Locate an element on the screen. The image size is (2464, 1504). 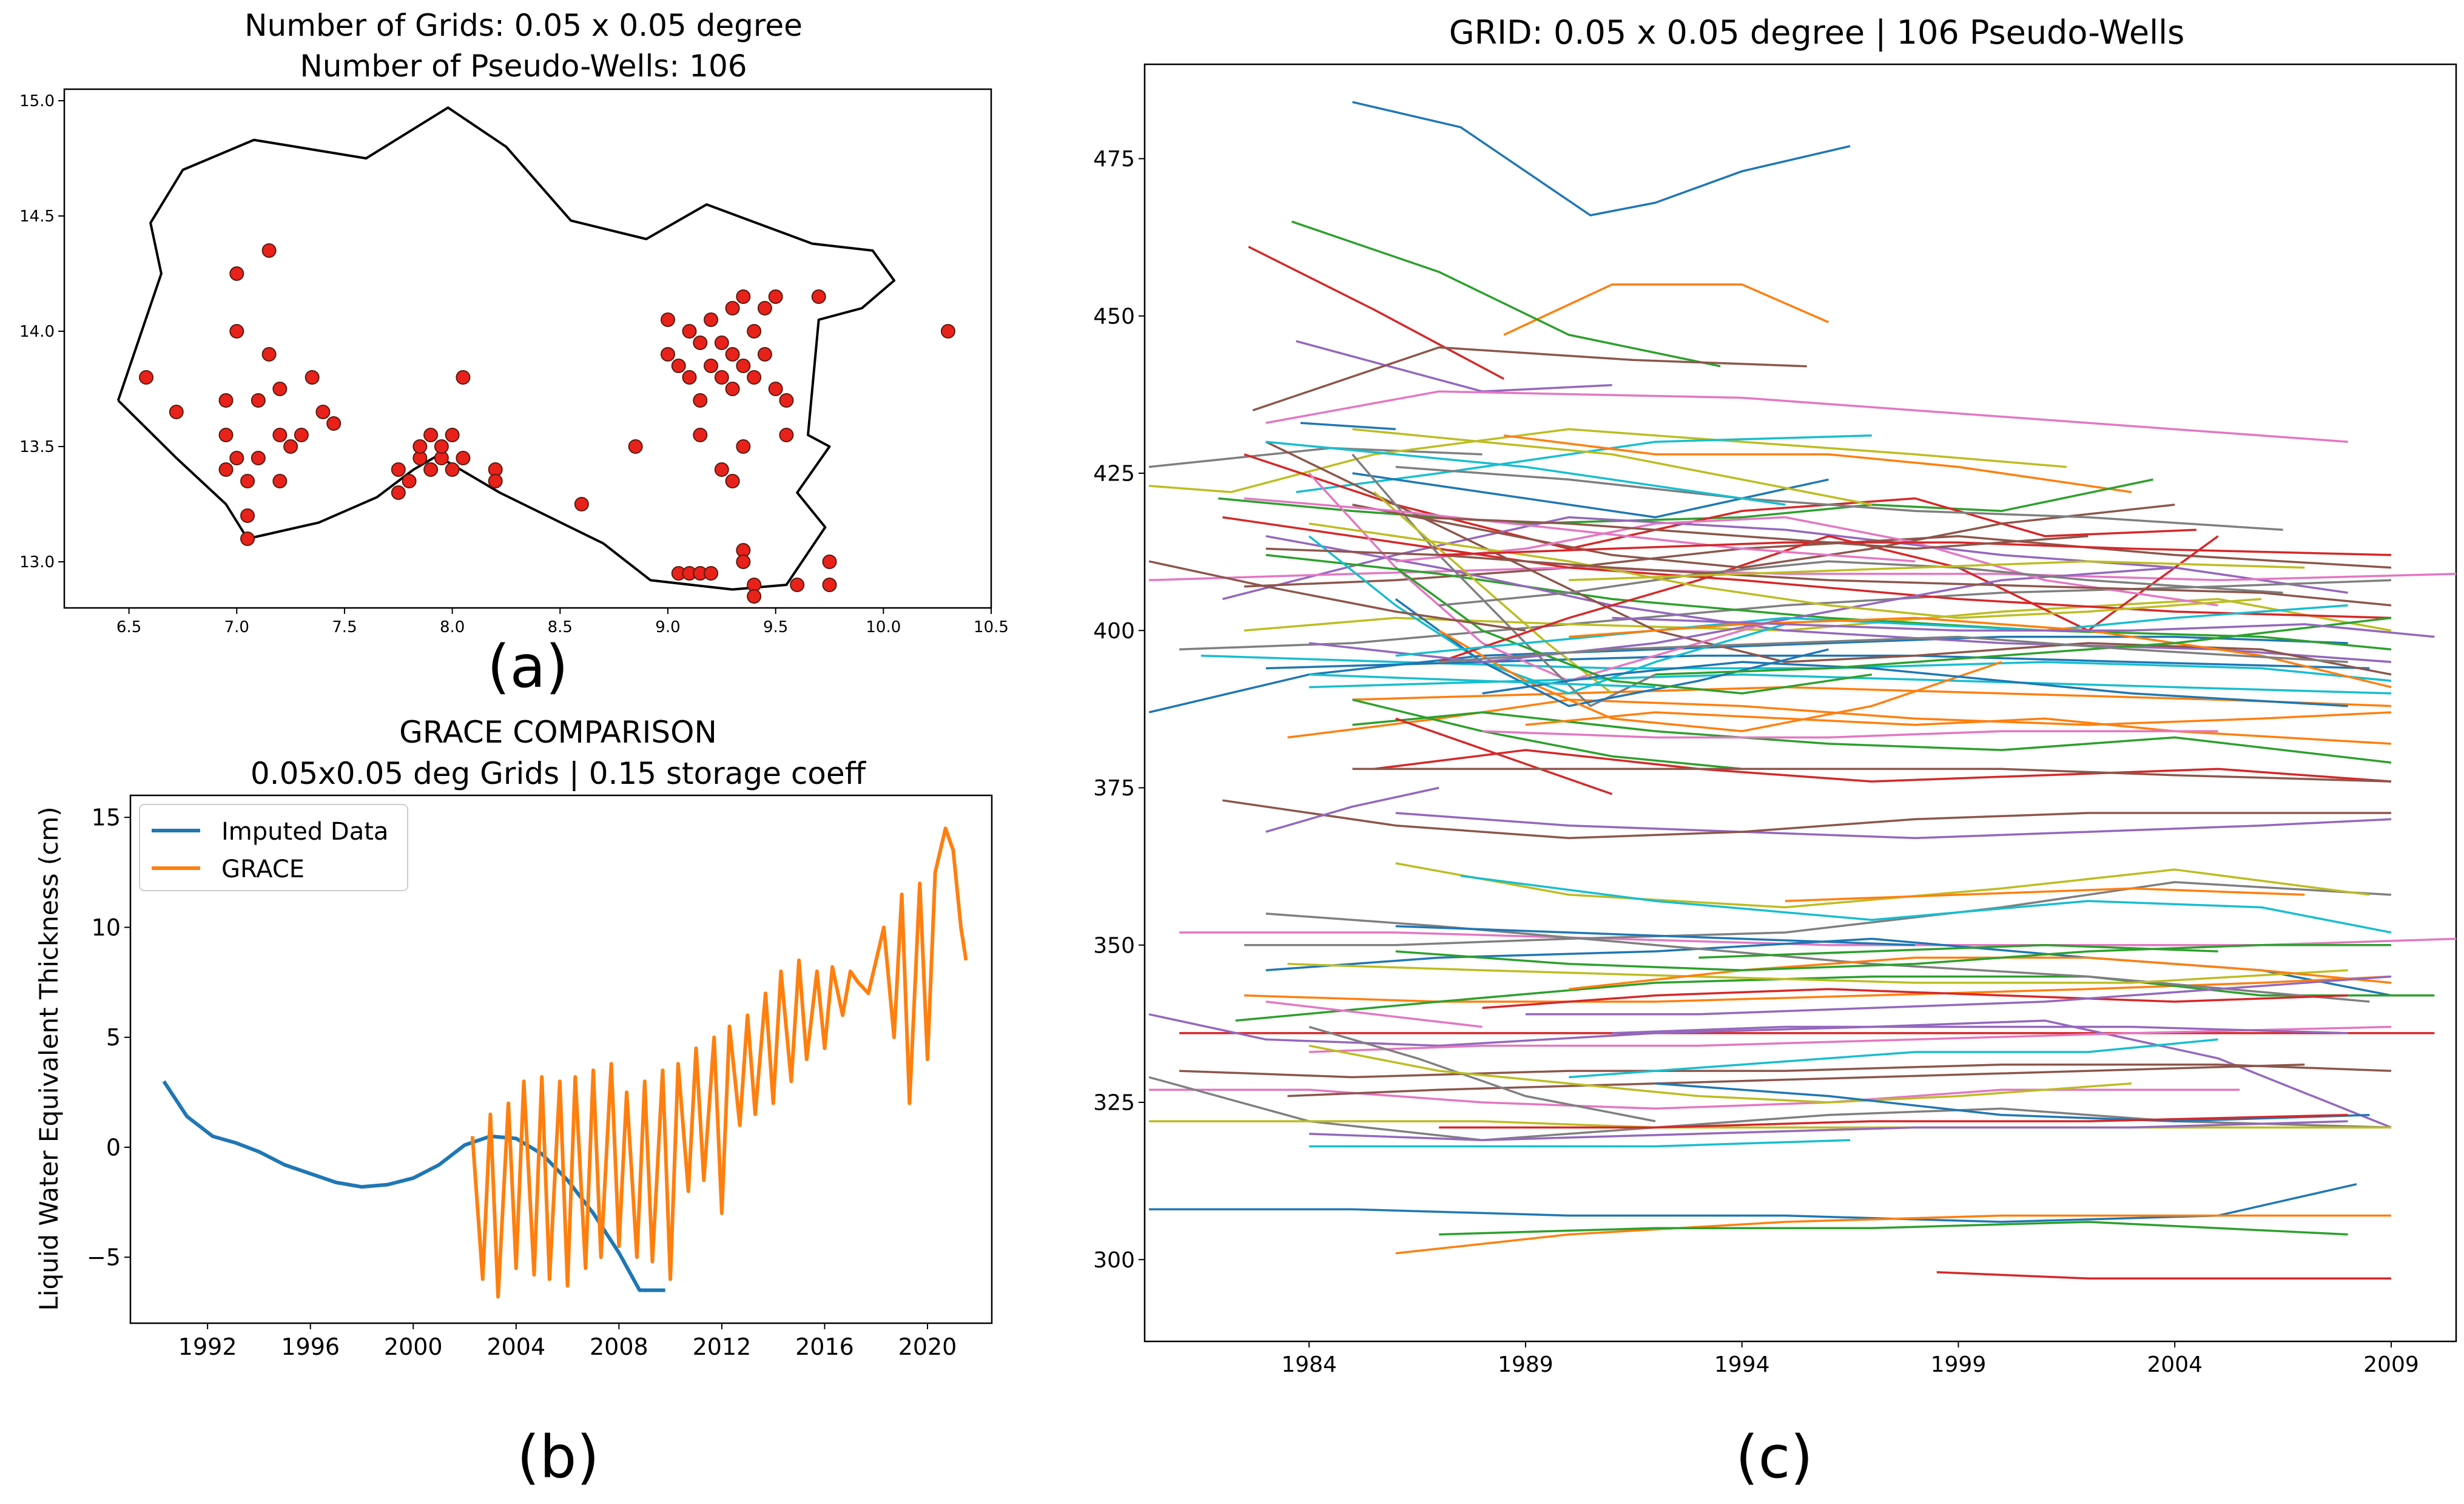
title-a: Number of Grids: 0.05 x 0.05 degree is located at coordinates (524, 25).